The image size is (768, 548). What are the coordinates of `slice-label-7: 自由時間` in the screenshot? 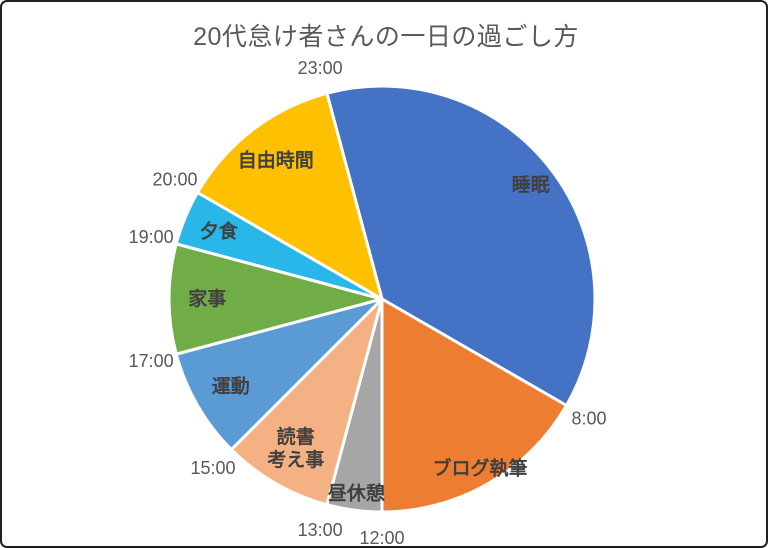 It's located at (276, 159).